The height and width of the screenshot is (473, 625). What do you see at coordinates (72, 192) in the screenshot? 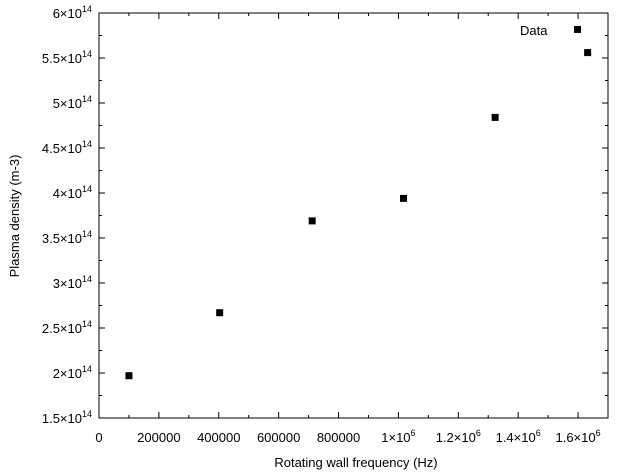
I see `y-tick-label: 4×10¹⁴` at bounding box center [72, 192].